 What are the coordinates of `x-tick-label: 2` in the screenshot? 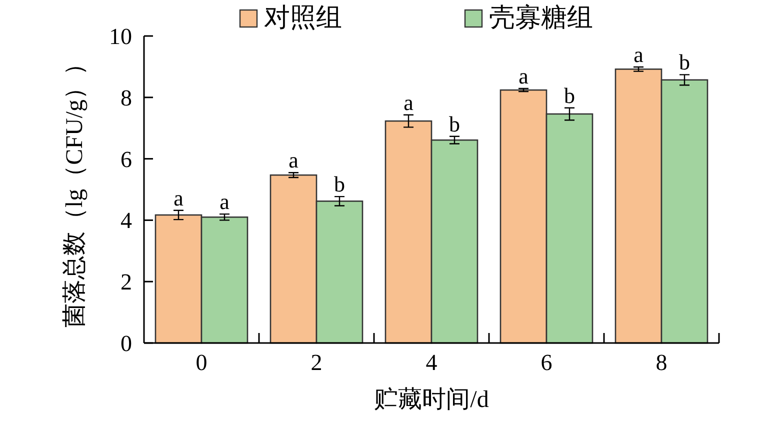 It's located at (316, 362).